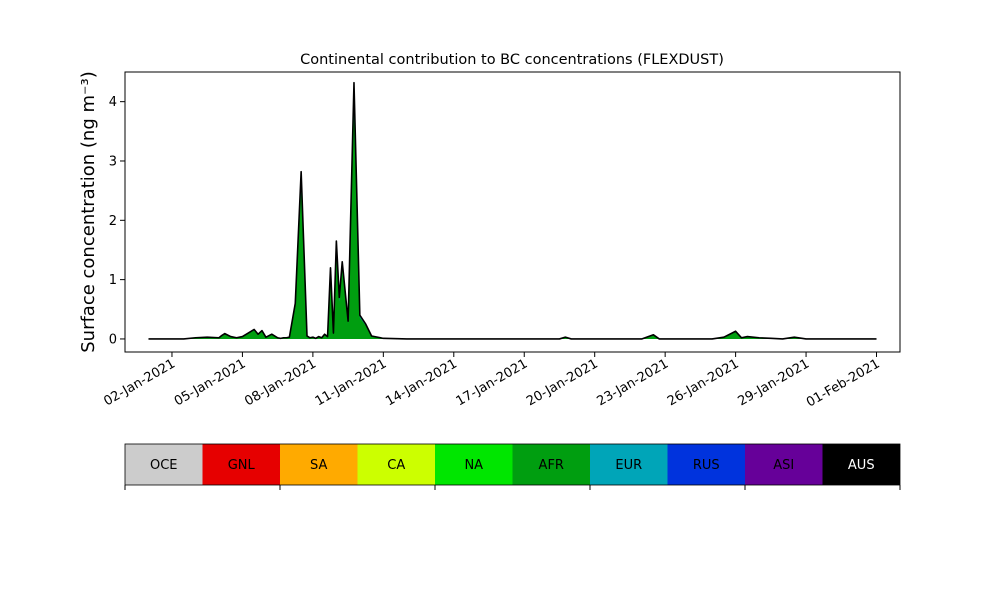 Image resolution: width=1000 pixels, height=600 pixels. I want to click on colorbar-swatch-asi, so click(784, 464).